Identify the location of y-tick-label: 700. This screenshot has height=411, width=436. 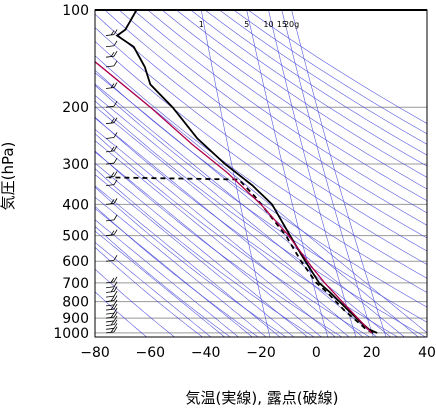
(75, 284).